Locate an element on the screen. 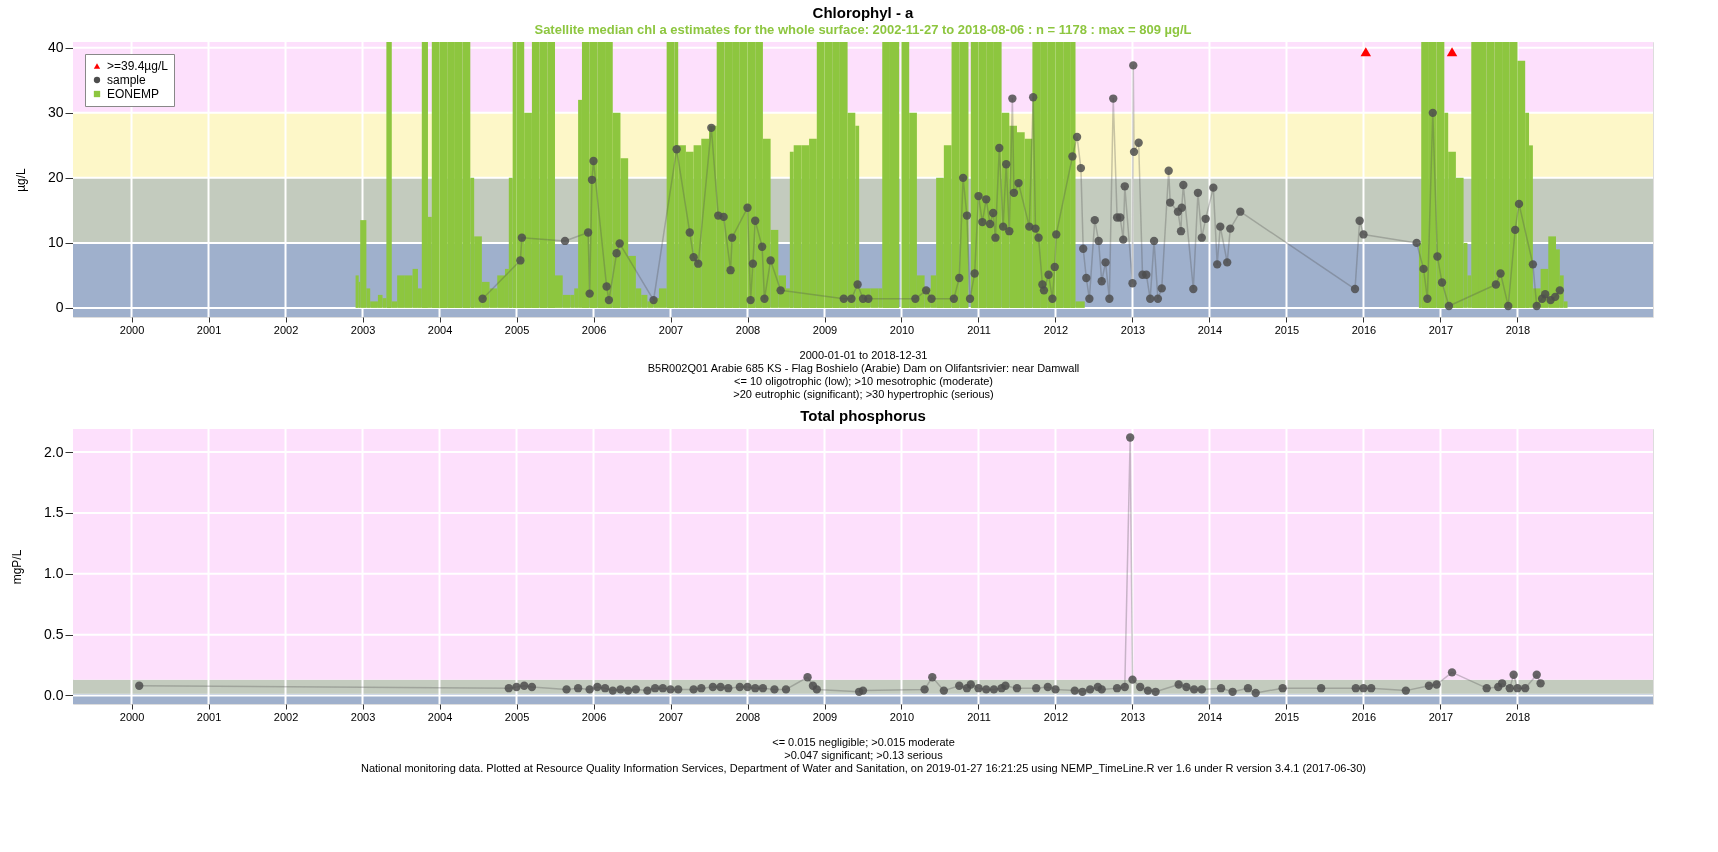 The image size is (1718, 852). y-tick-label: 2.0 is located at coordinates (54, 451).